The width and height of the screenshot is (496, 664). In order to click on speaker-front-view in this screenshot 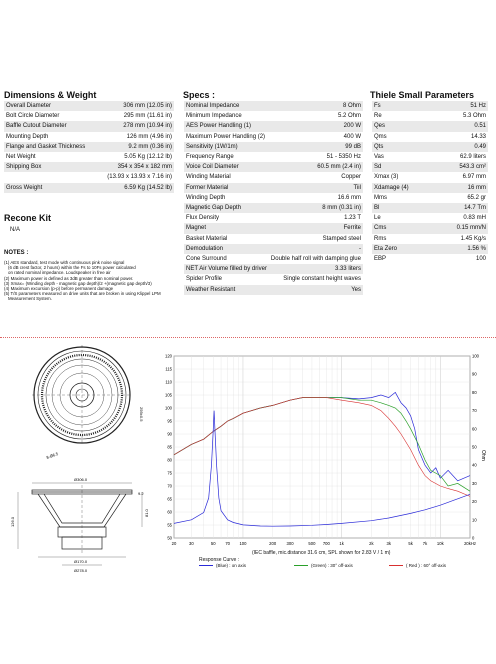, I will do `click(82, 395)`.